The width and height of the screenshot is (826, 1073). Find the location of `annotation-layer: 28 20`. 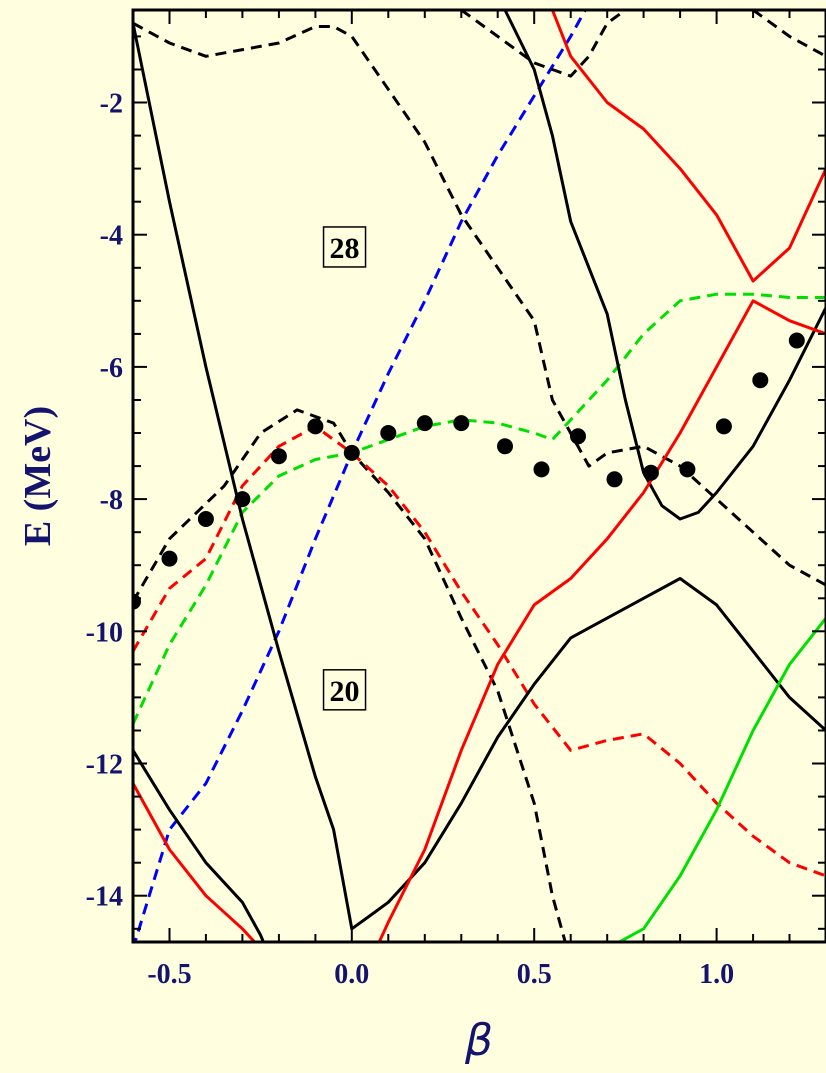

annotation-layer: 28 20 is located at coordinates (344, 468).